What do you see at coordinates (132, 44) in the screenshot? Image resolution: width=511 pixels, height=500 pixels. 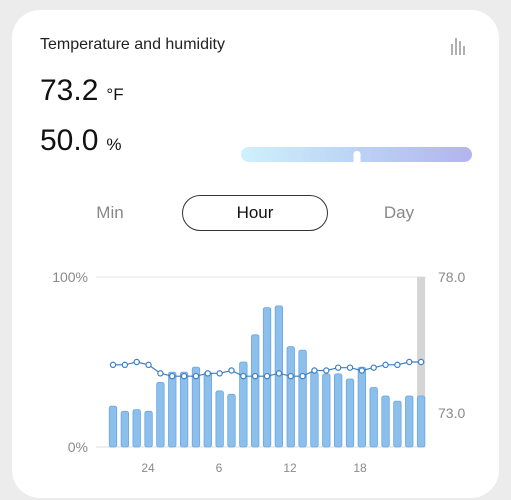 I see `card-title: Temperature and humidity` at bounding box center [132, 44].